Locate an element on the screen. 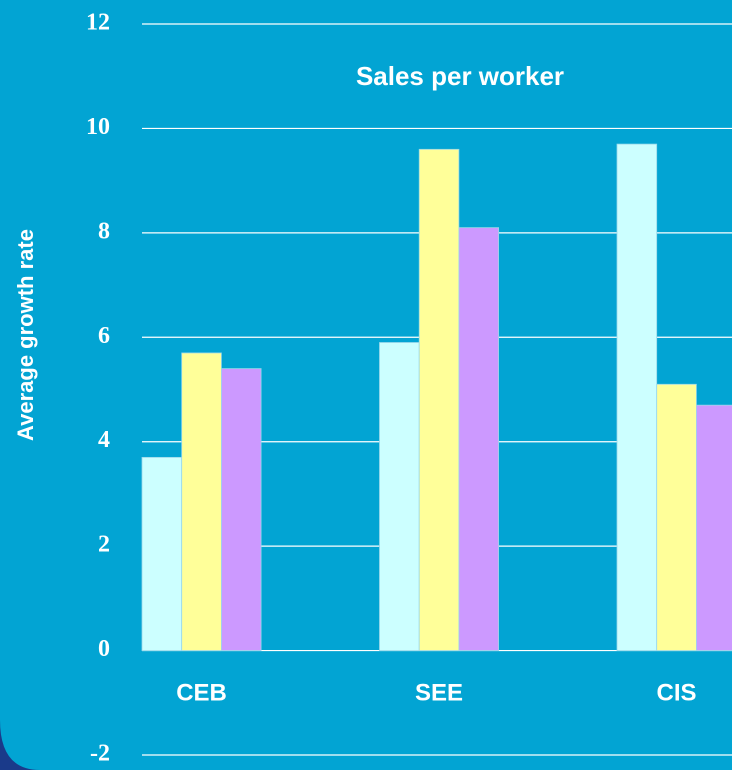  y-tick-label: 4 is located at coordinates (104, 440).